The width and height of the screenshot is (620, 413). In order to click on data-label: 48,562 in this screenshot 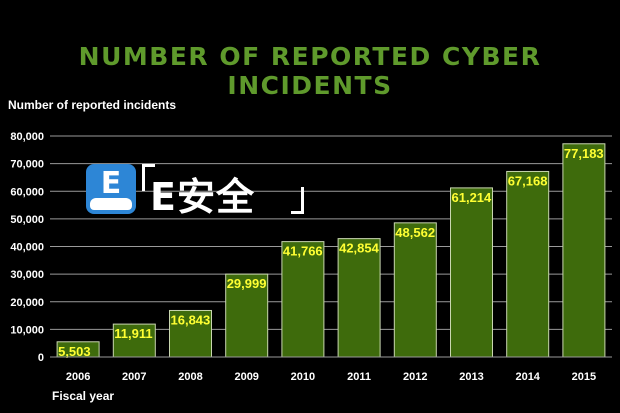, I will do `click(415, 232)`.